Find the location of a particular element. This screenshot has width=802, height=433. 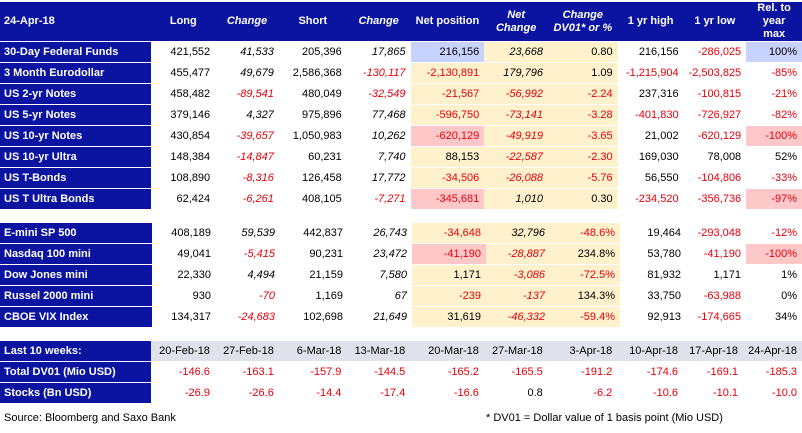

long-change: 4,494 is located at coordinates (248, 275).